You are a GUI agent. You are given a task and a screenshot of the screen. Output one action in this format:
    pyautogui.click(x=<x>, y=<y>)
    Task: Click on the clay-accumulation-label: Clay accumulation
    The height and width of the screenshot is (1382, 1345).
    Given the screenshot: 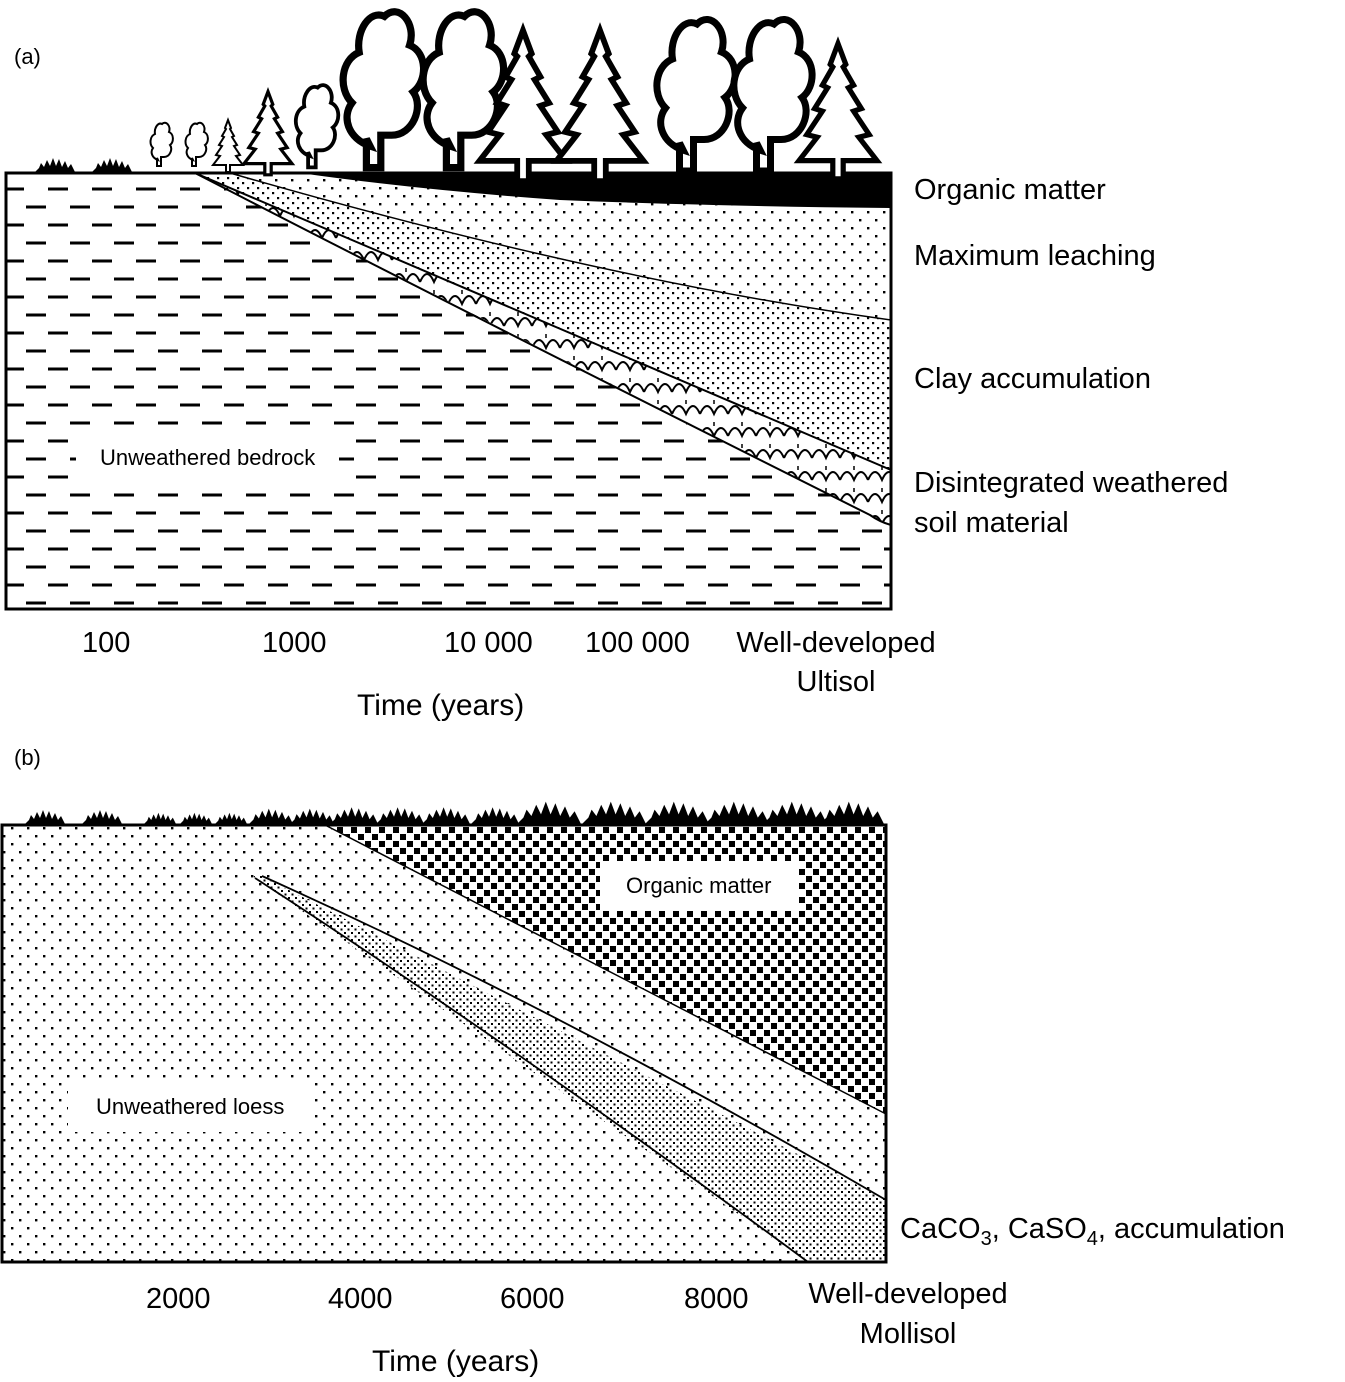 What is the action you would take?
    pyautogui.click(x=1032, y=379)
    